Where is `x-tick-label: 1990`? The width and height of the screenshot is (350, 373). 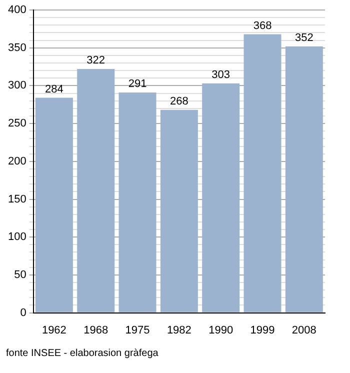
x-tick-label: 1990 is located at coordinates (221, 330).